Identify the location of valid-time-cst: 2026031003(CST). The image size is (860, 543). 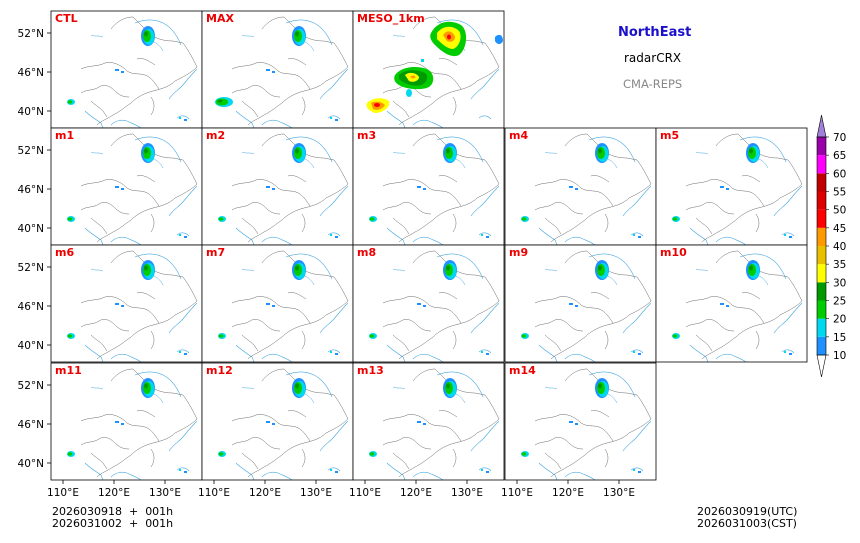
(747, 523).